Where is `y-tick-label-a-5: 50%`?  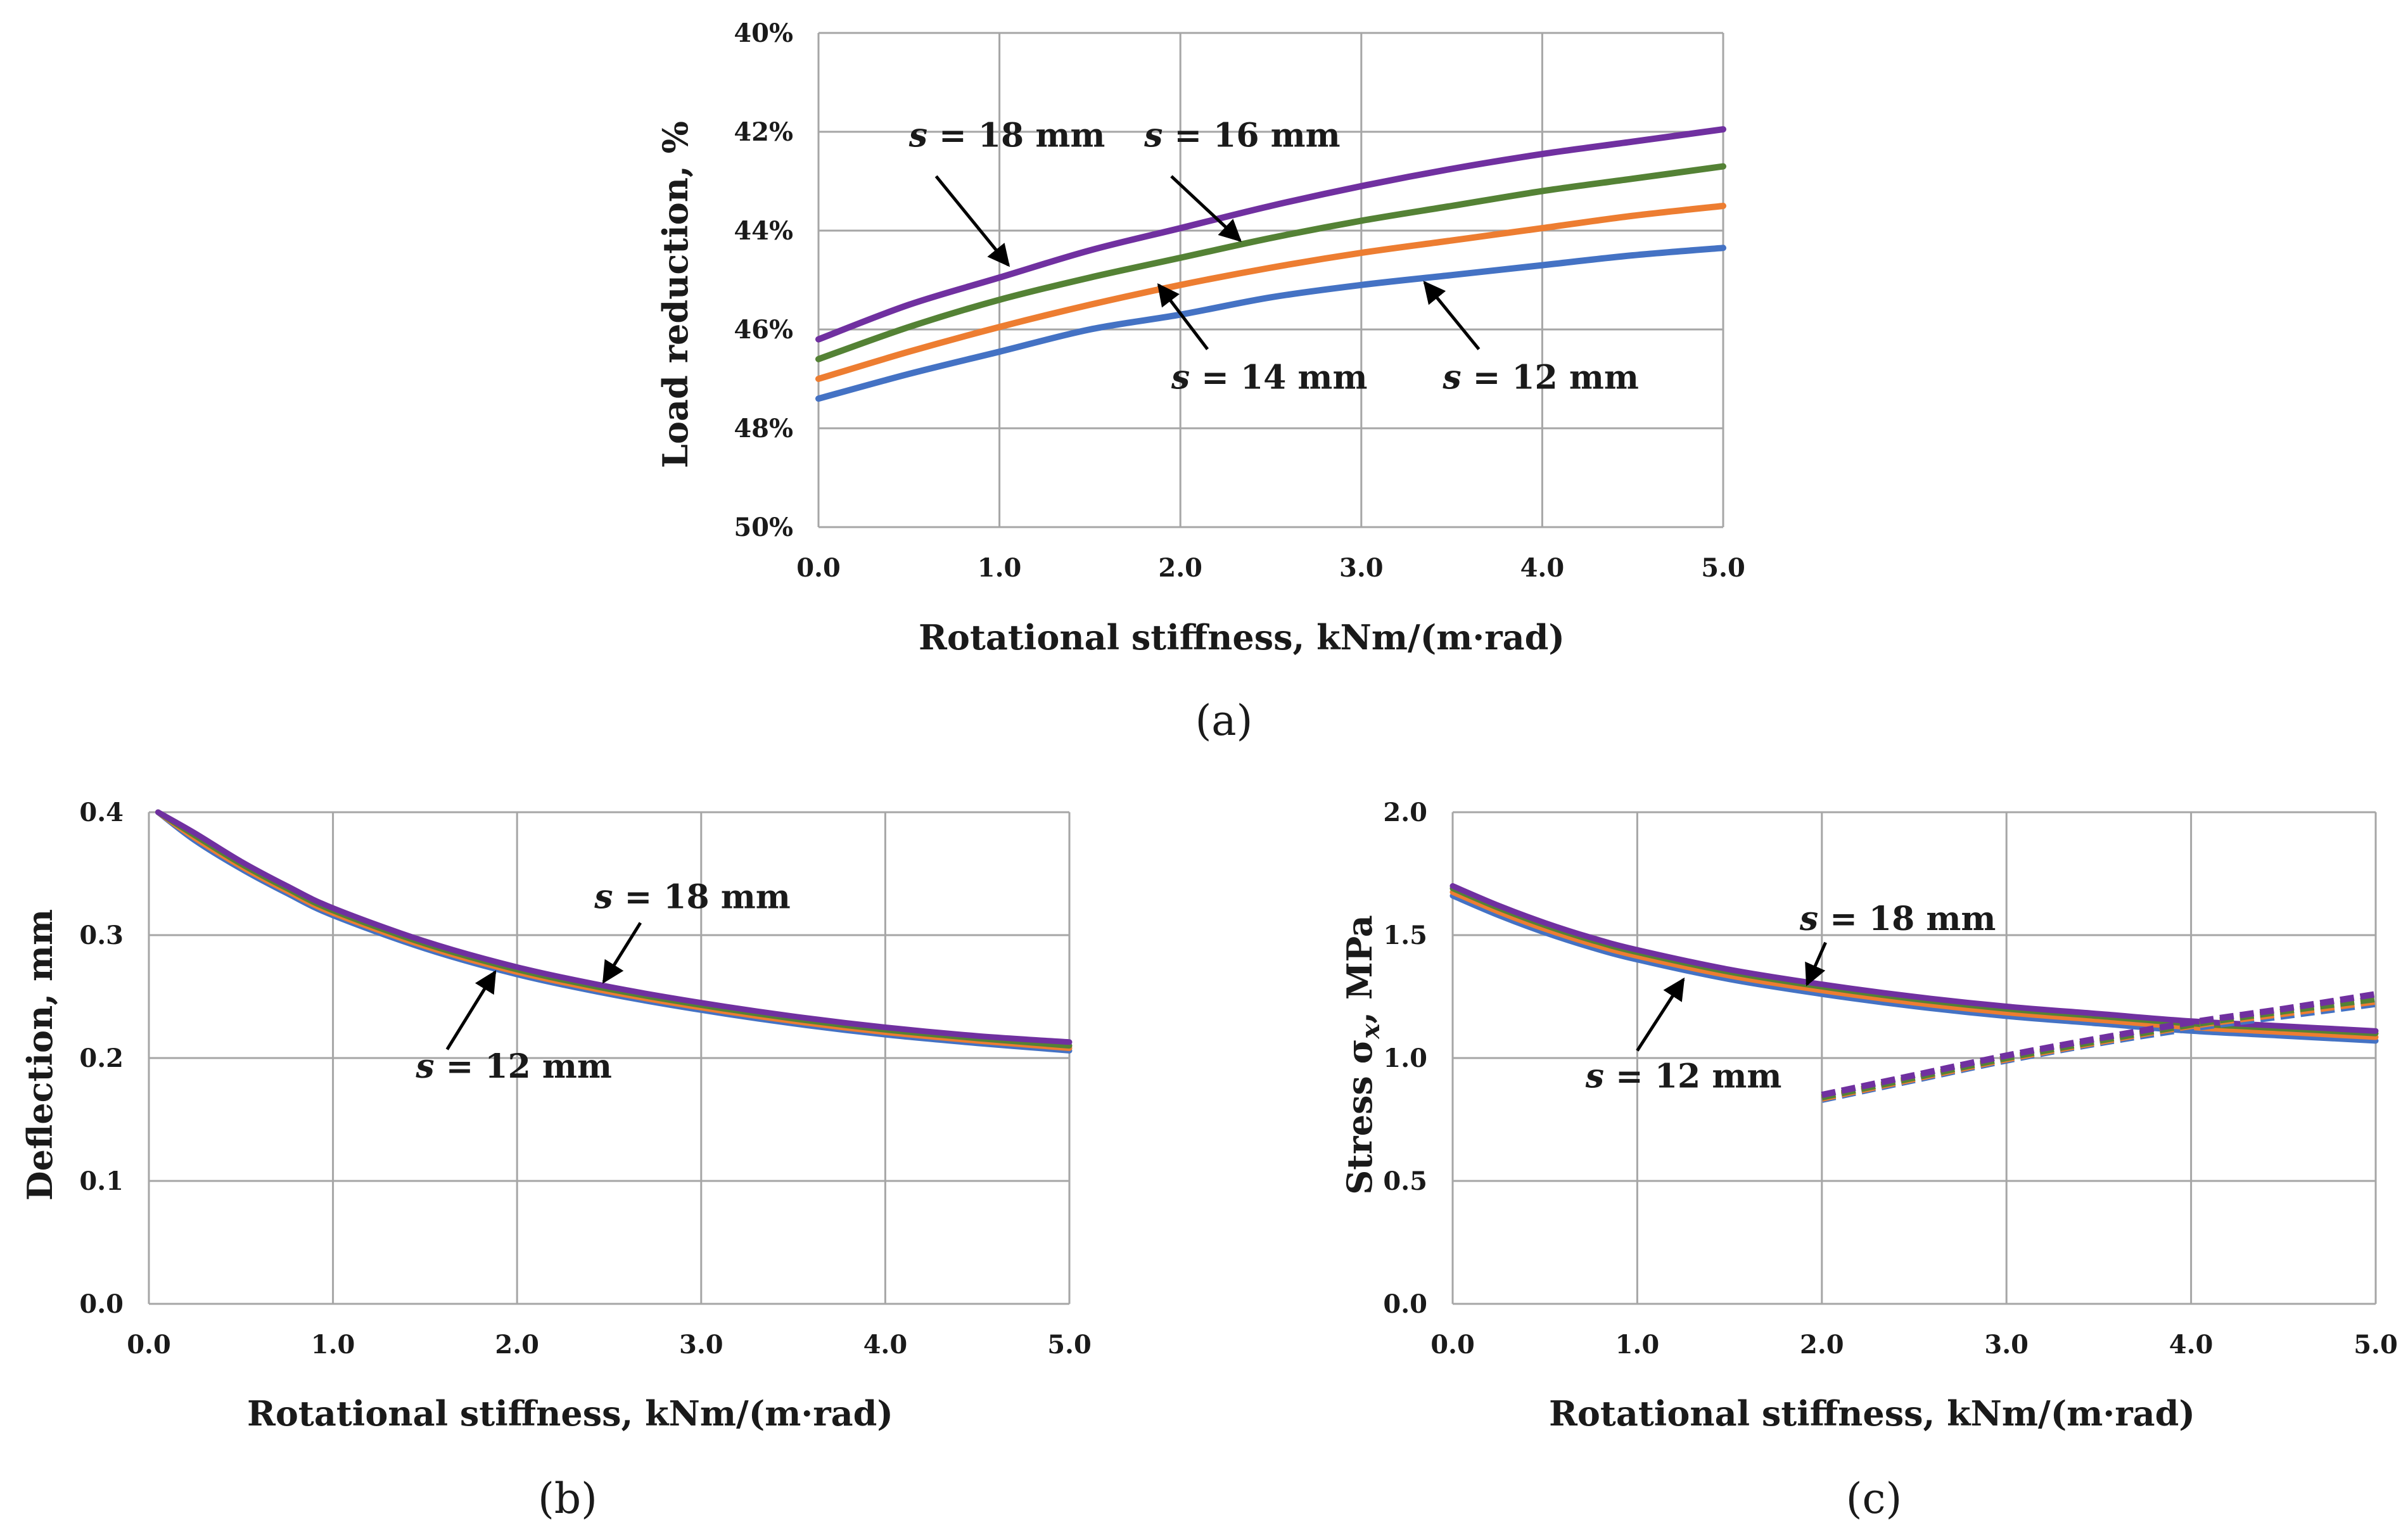 y-tick-label-a-5: 50% is located at coordinates (763, 528).